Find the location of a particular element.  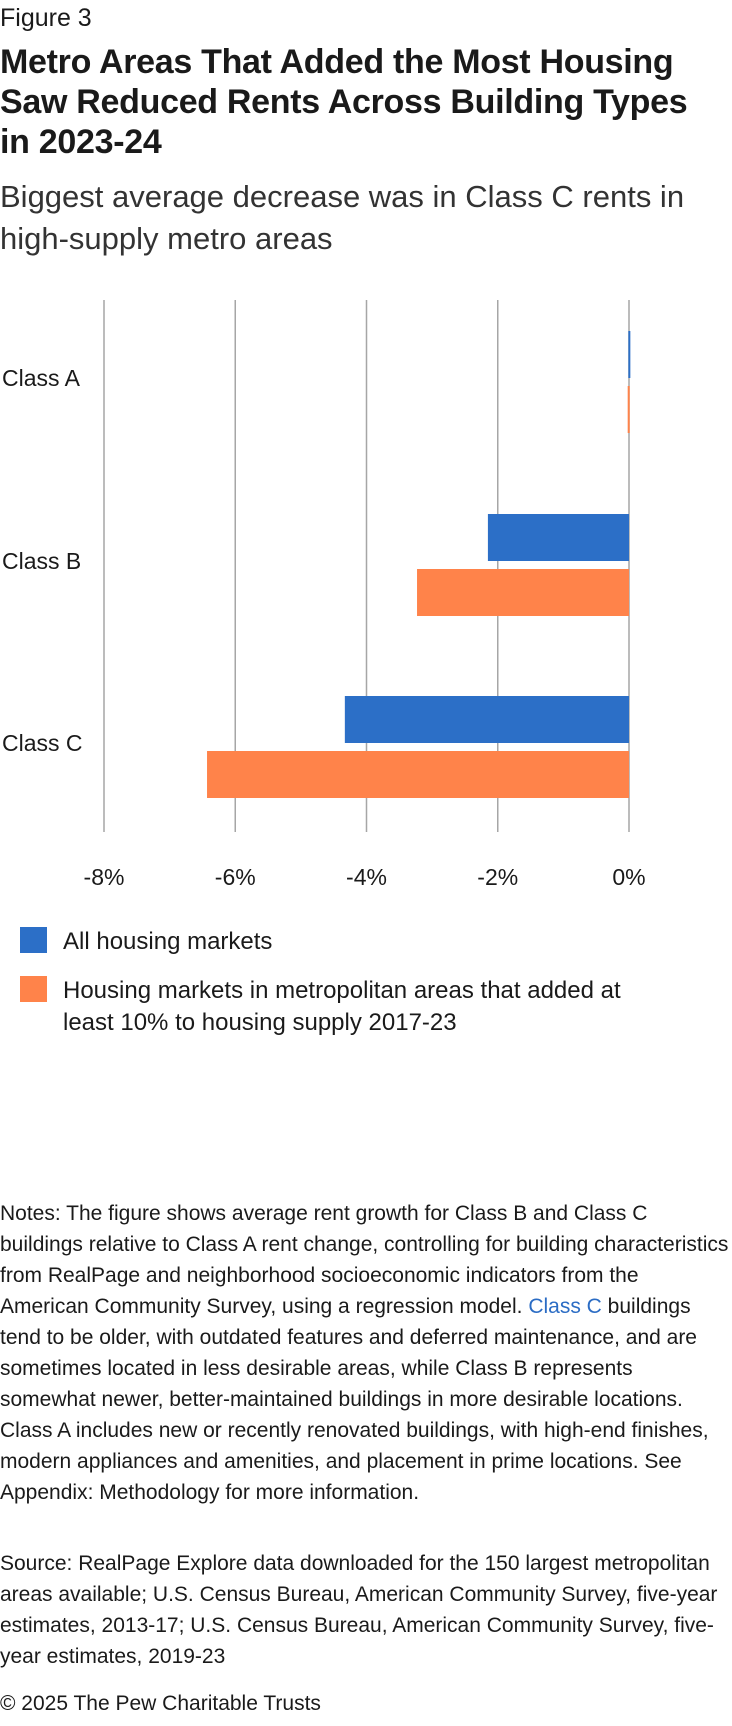

legend-swatch-blue is located at coordinates (33, 940).